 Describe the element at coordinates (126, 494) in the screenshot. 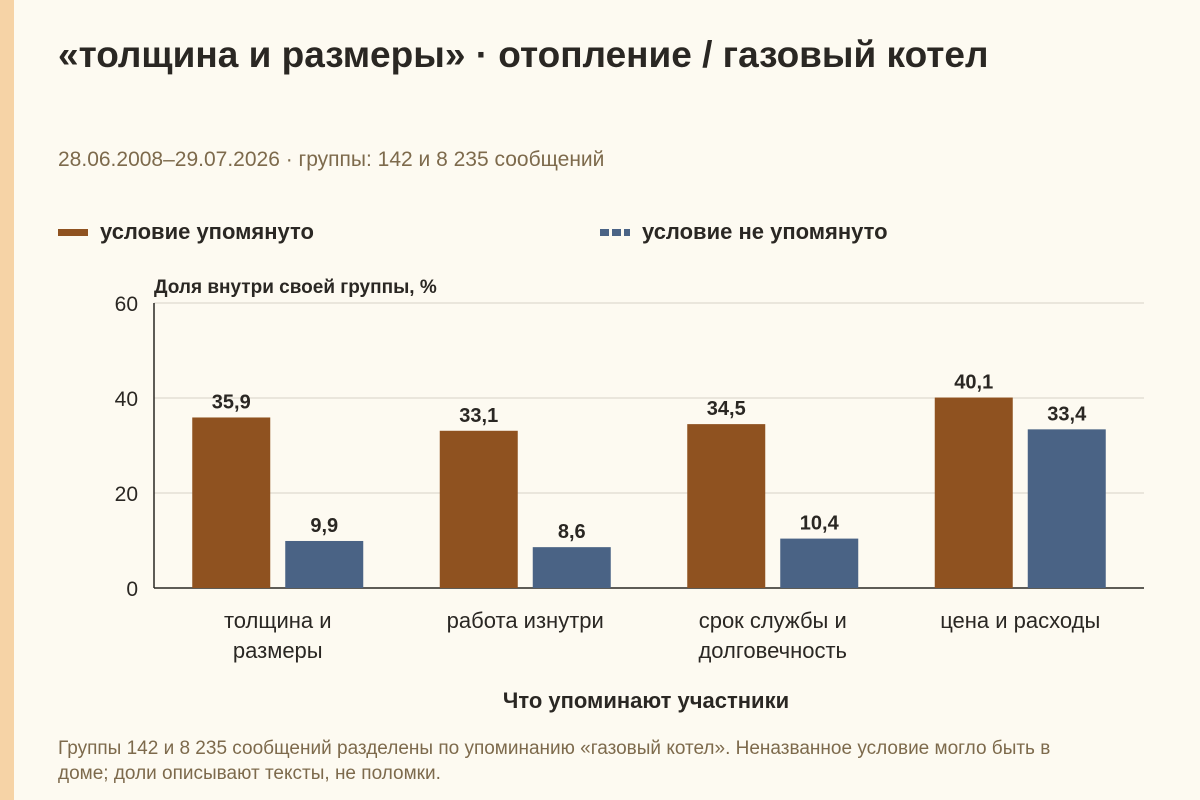

I see `y-tick-label: 20` at that location.